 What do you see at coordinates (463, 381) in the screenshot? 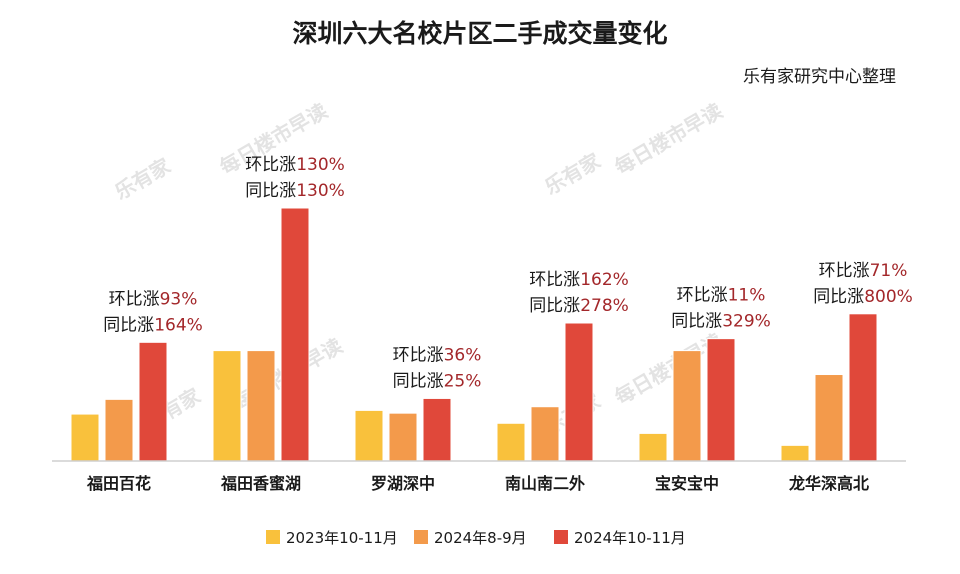
I see `yoy-value: 25%` at bounding box center [463, 381].